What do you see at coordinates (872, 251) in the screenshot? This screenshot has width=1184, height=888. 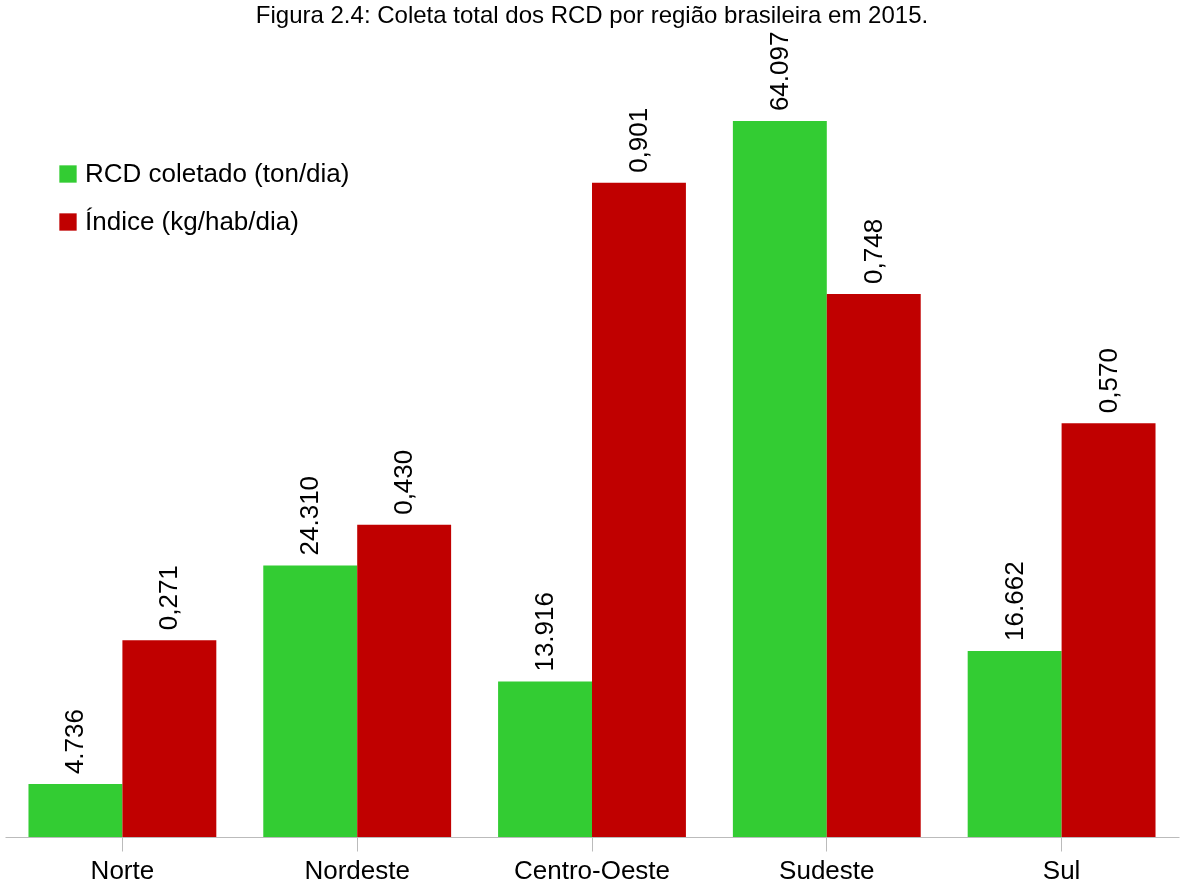 I see `data-label: 0,748` at bounding box center [872, 251].